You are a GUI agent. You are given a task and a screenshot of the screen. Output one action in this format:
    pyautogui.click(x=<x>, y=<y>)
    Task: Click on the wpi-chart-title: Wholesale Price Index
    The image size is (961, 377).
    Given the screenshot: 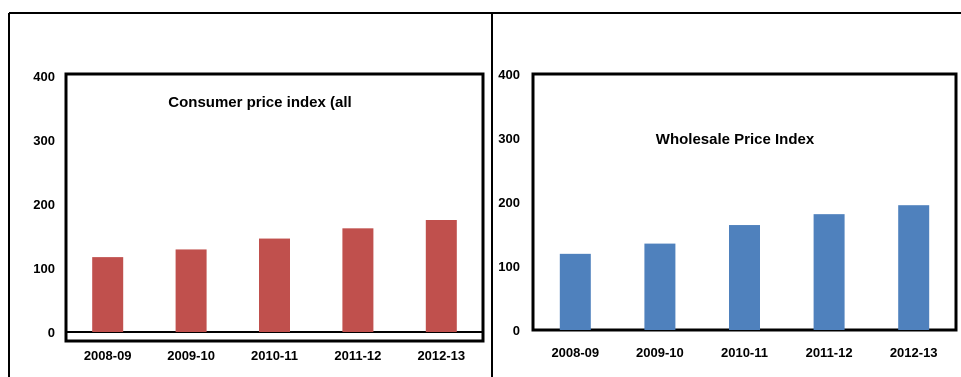 What is the action you would take?
    pyautogui.click(x=735, y=139)
    